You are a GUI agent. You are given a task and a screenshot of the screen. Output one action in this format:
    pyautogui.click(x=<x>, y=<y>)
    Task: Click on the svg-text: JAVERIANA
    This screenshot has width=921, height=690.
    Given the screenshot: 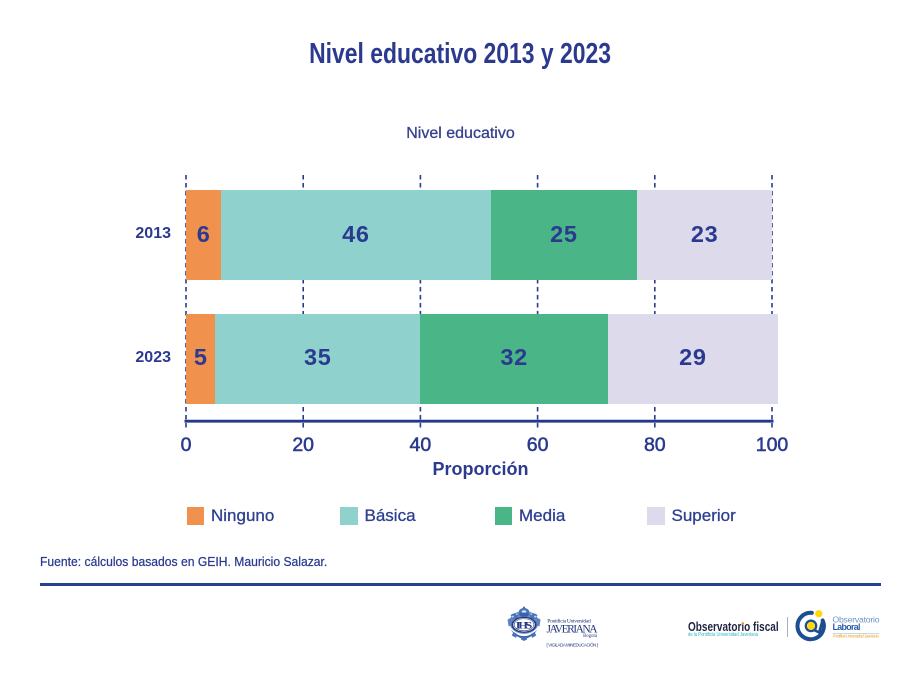 What is the action you would take?
    pyautogui.click(x=573, y=630)
    